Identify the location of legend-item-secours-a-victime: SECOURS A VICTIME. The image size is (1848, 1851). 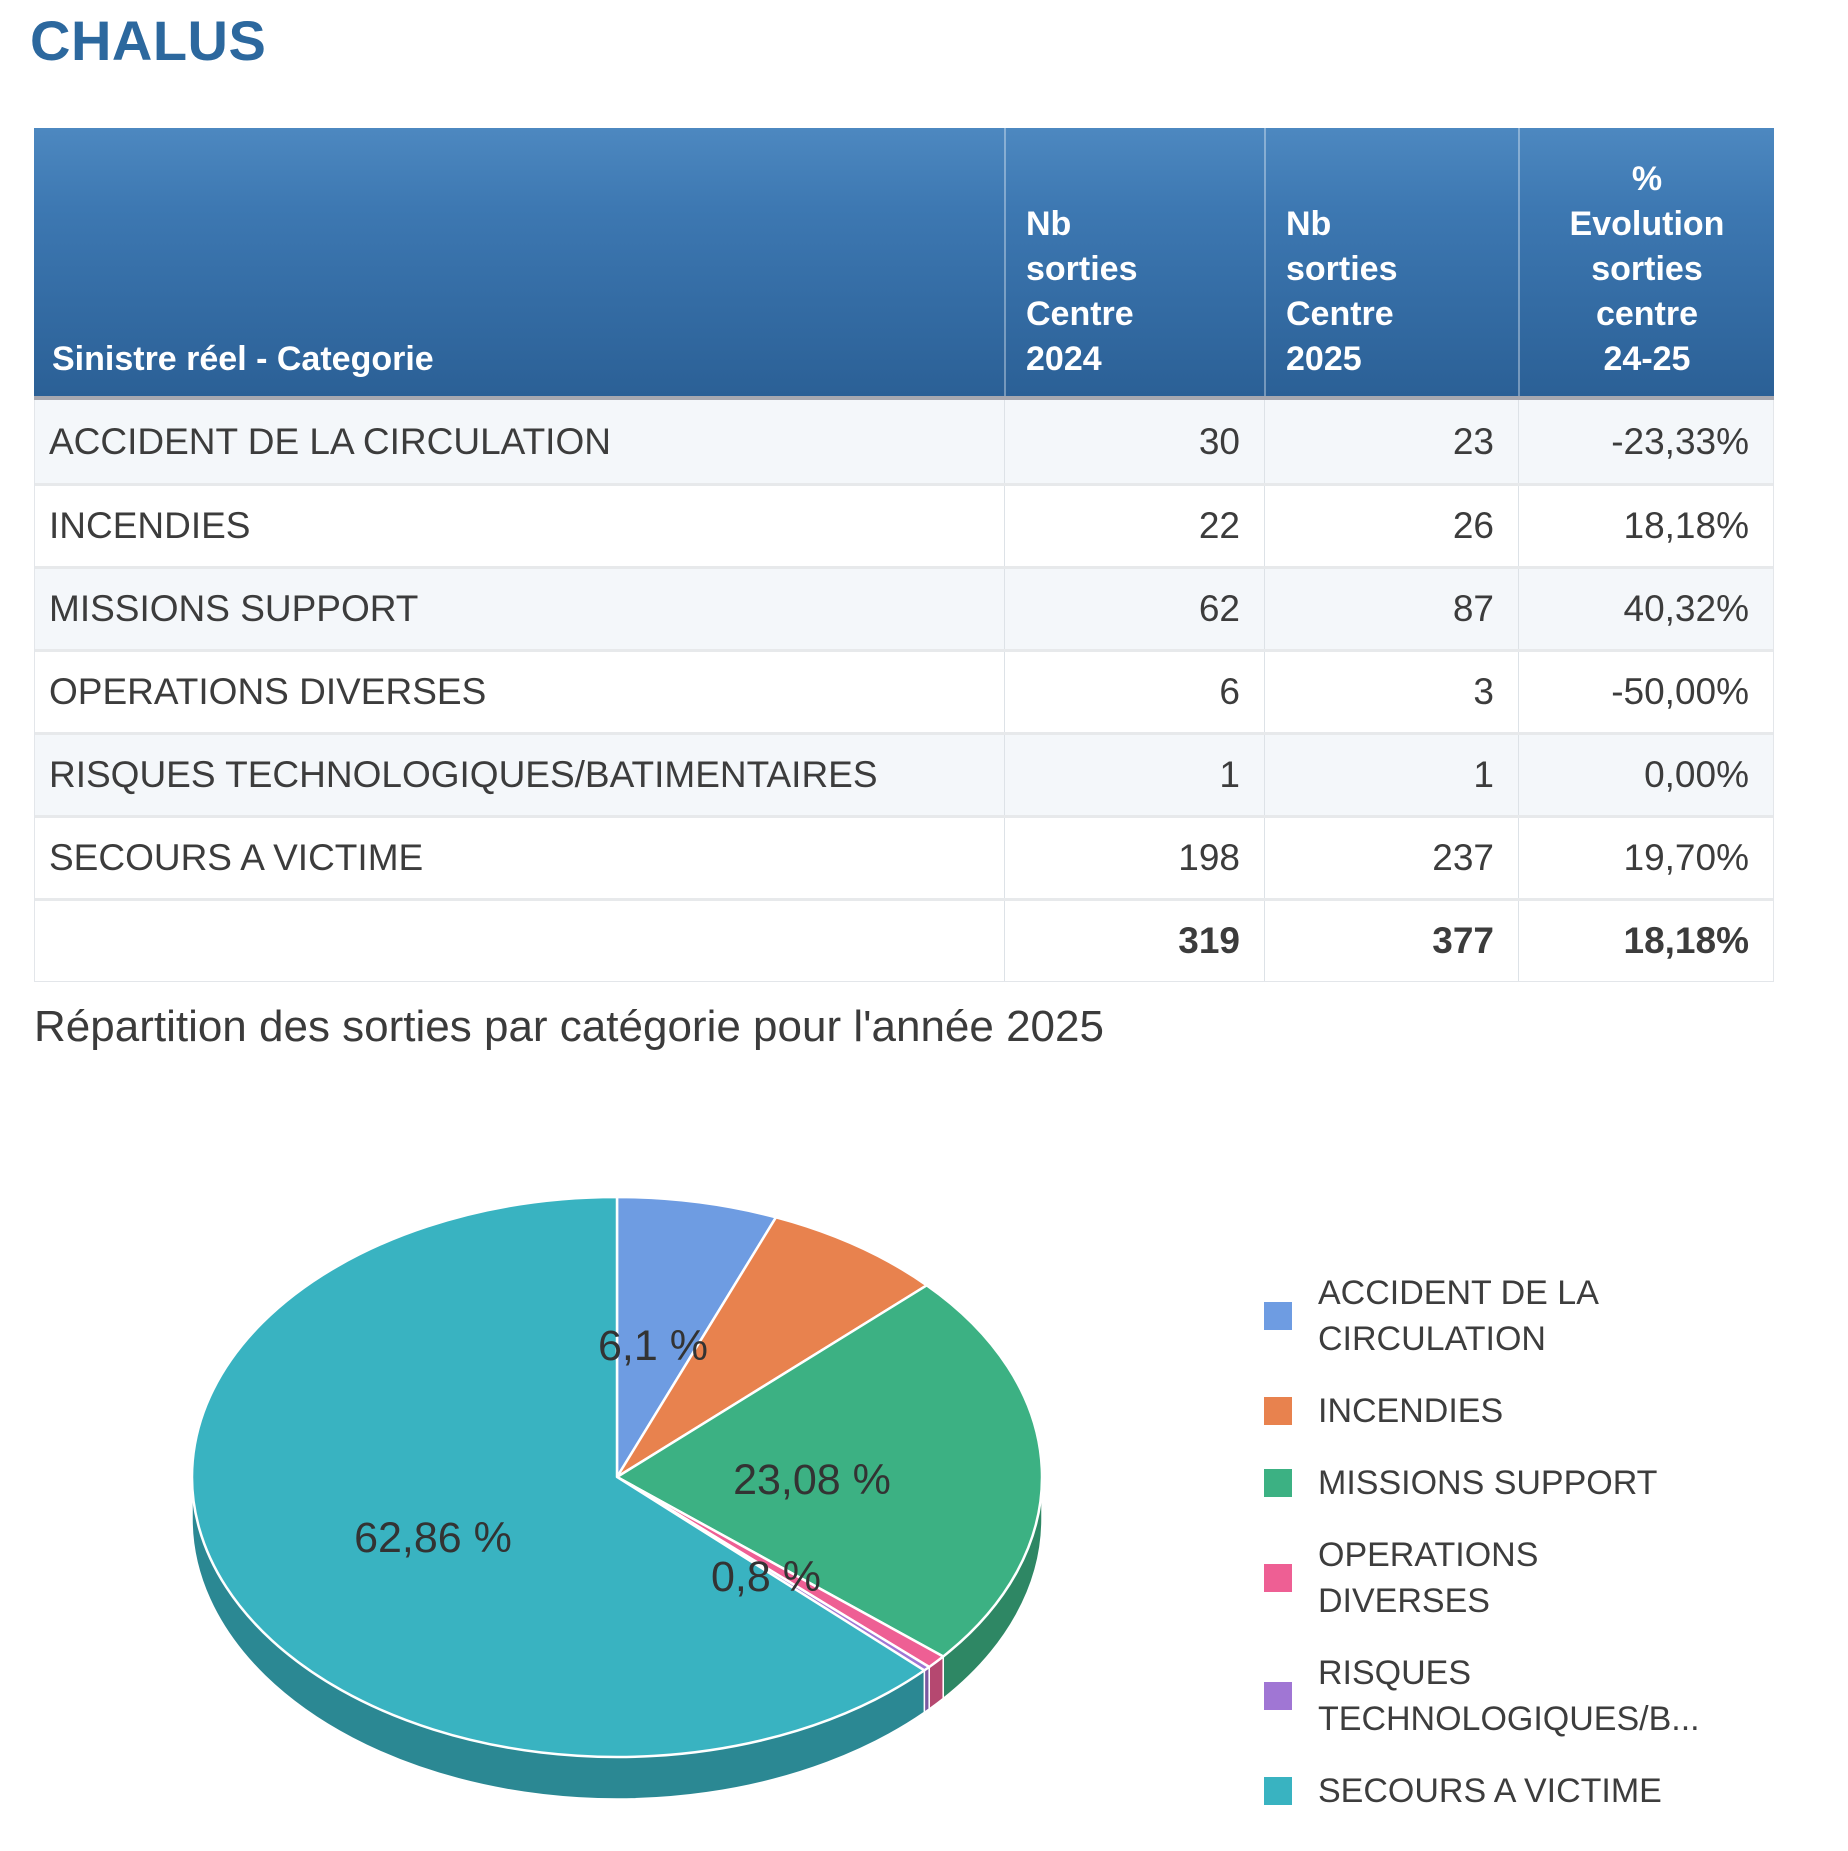
(1556, 1791).